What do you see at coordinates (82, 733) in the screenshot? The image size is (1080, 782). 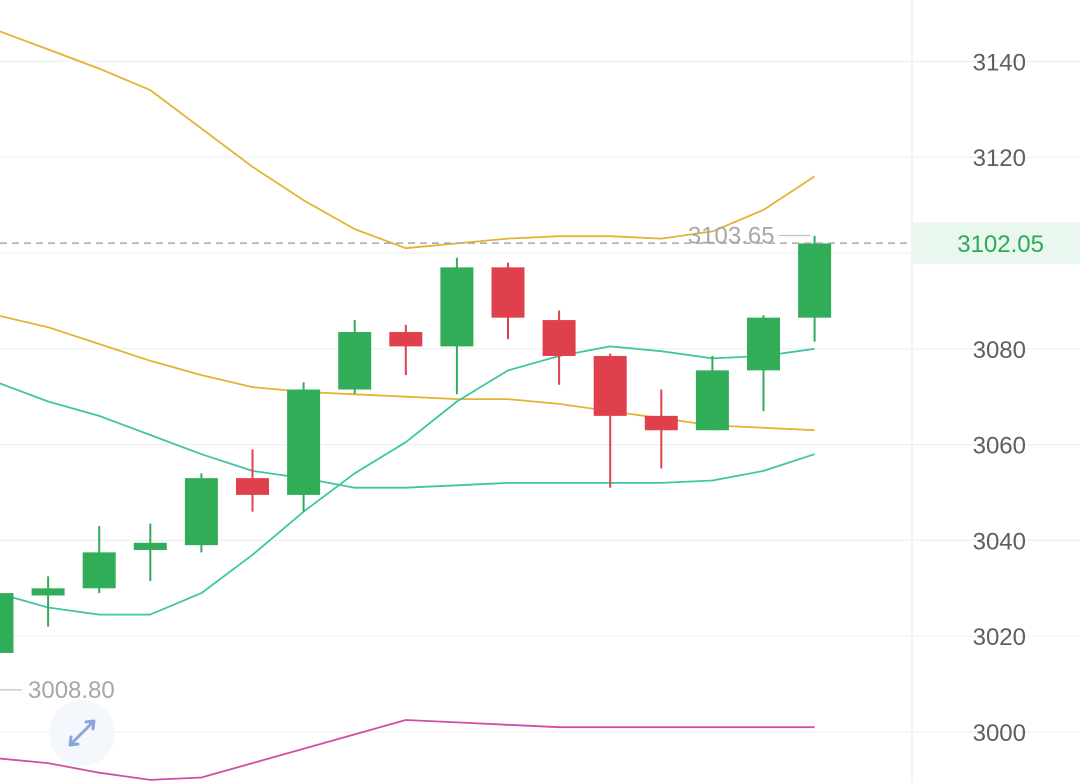 I see `expand-arrows-icon` at bounding box center [82, 733].